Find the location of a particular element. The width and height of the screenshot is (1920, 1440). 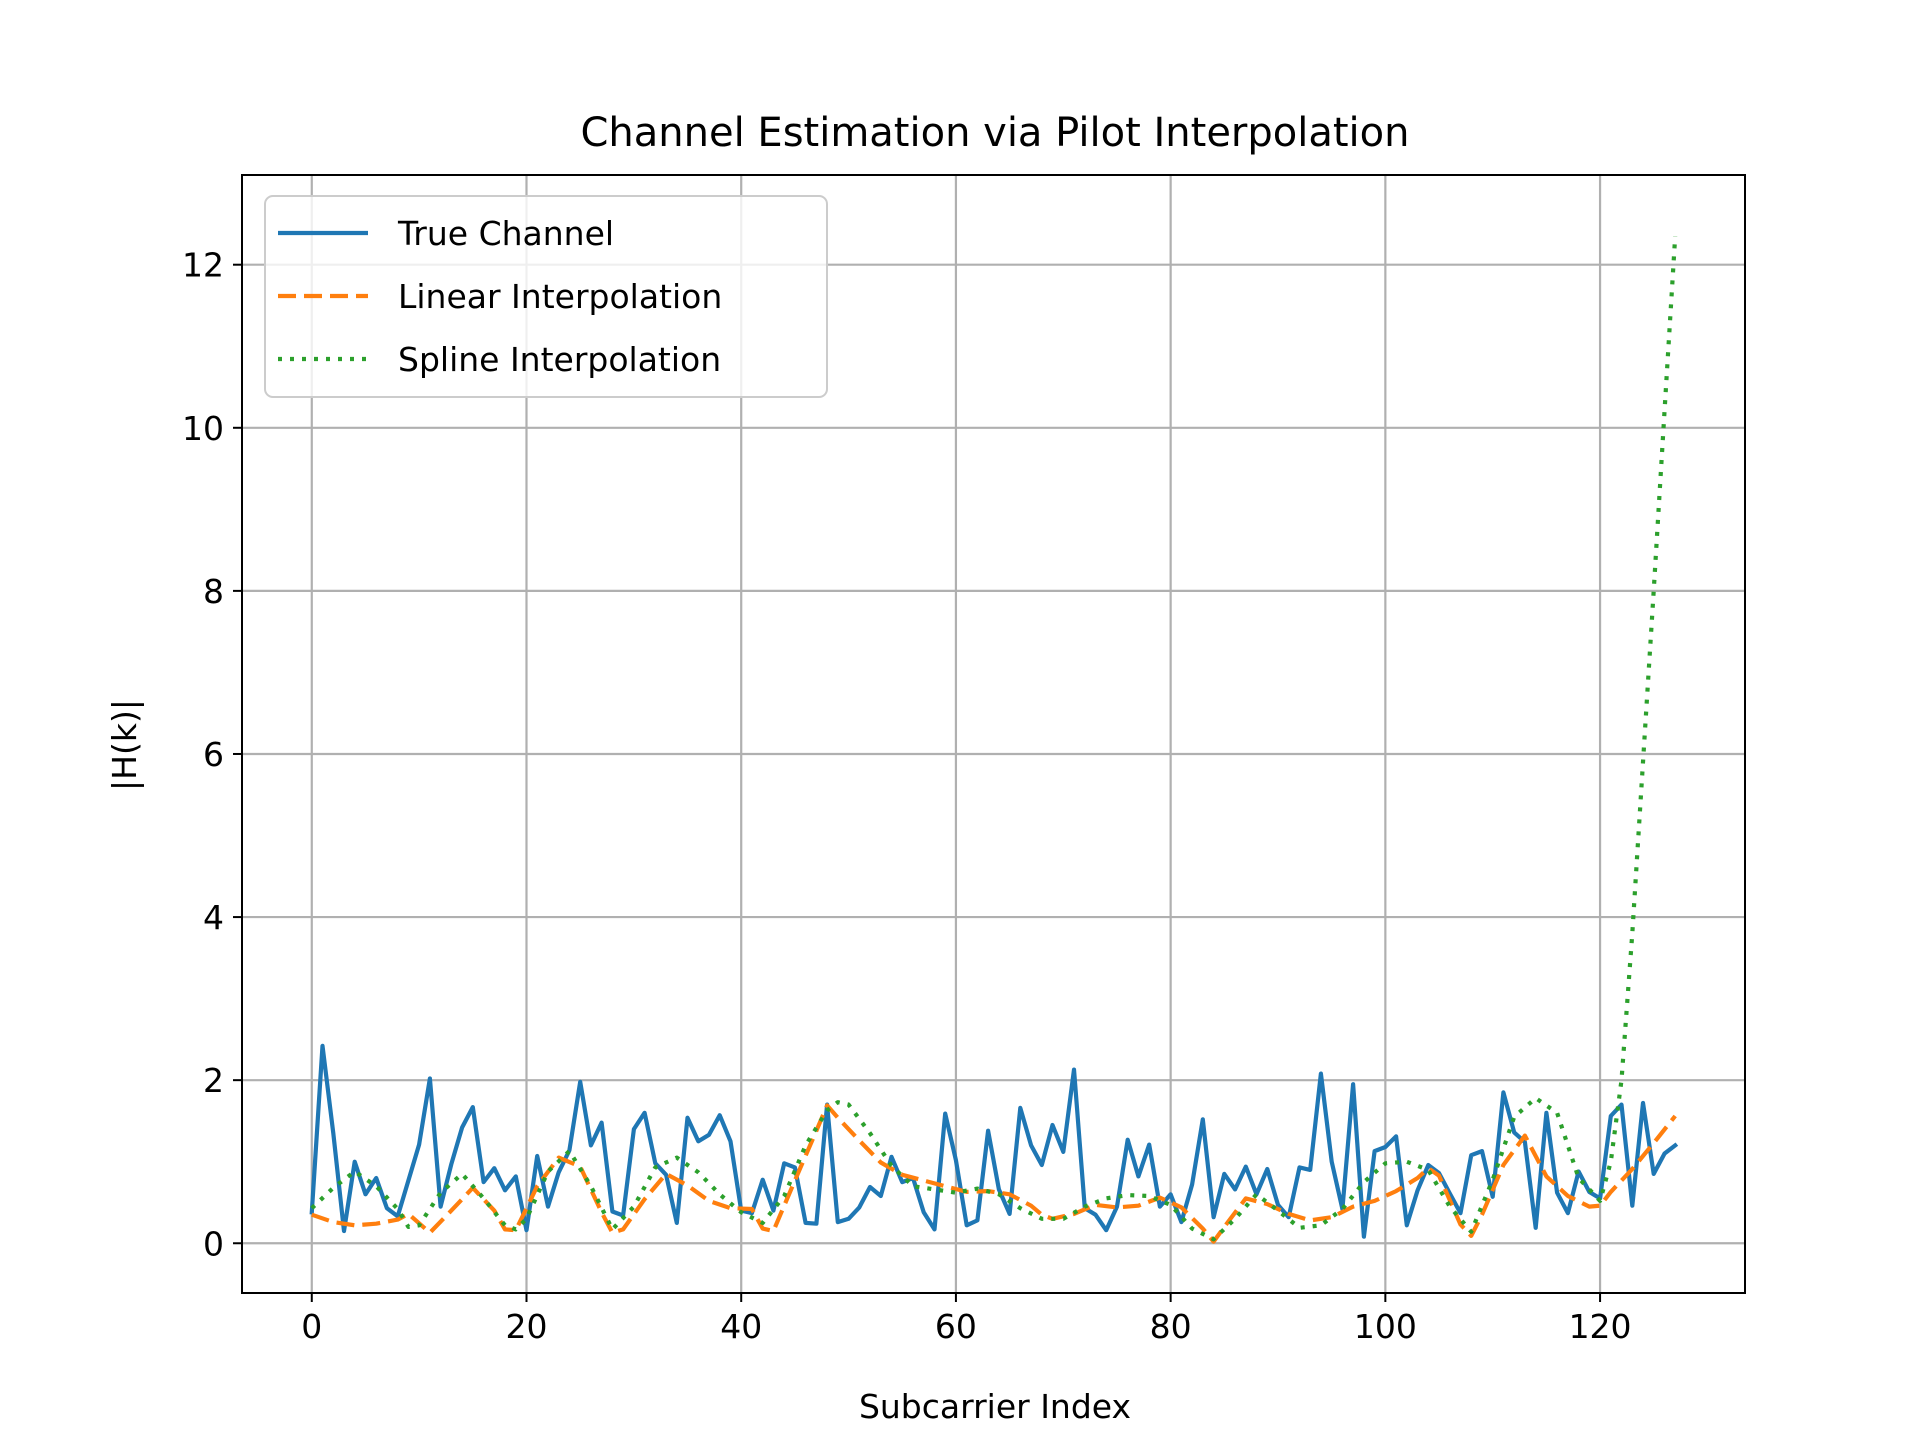

series-line-true-channel is located at coordinates (994, 1141).